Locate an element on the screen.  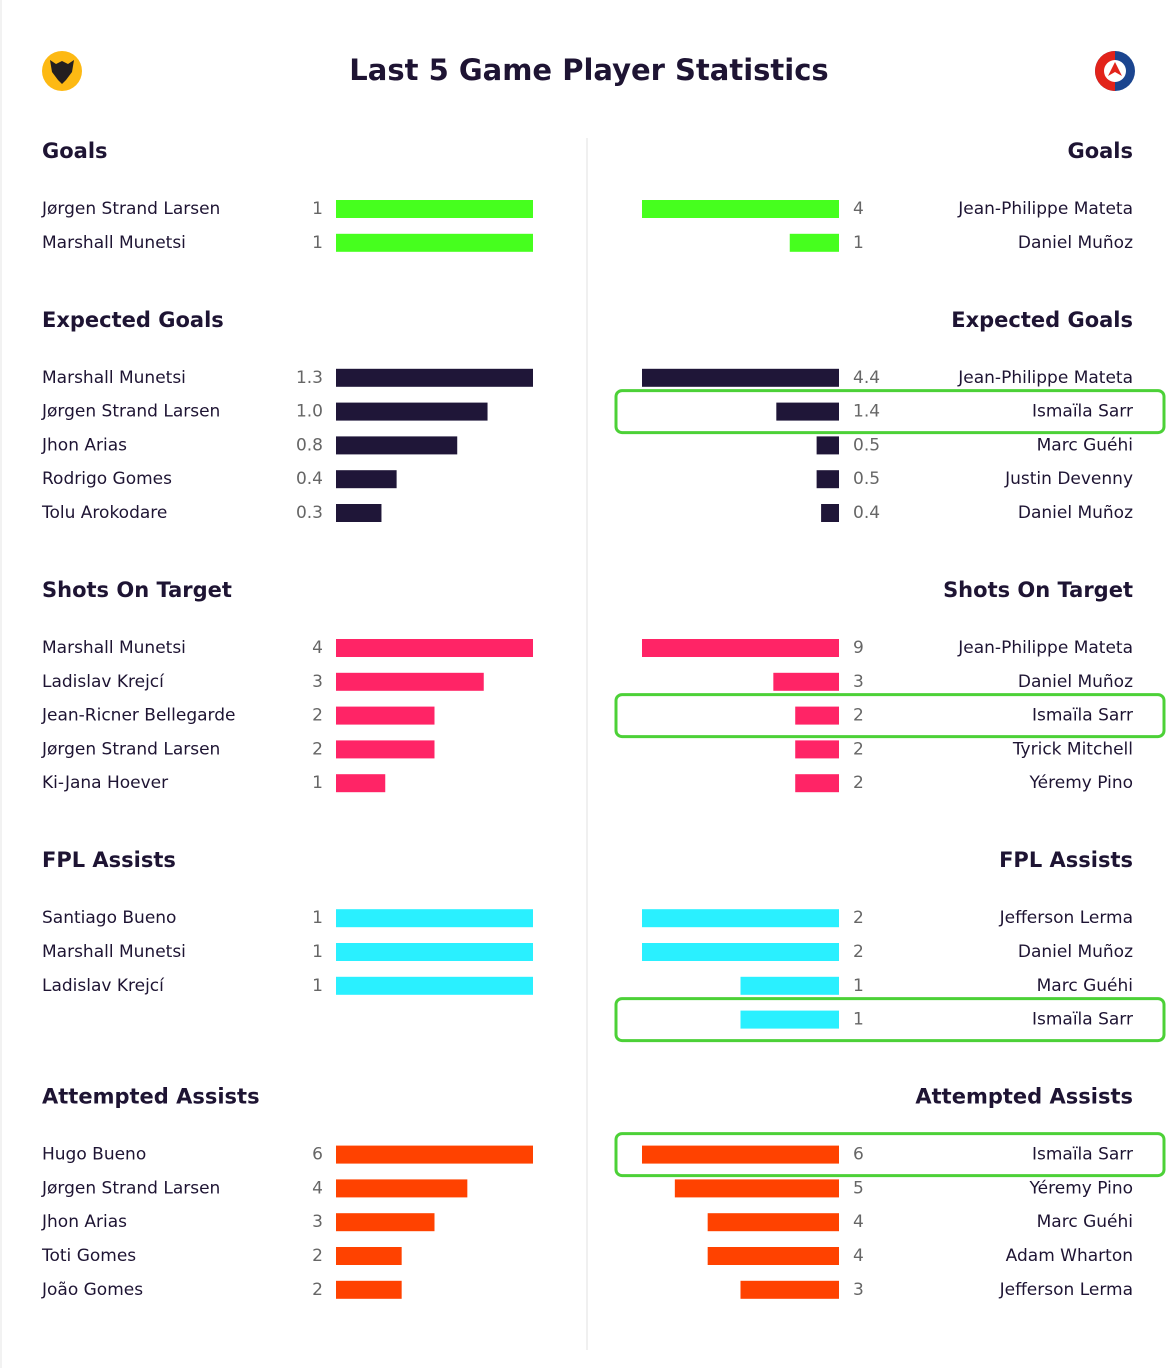
away-crest is located at coordinates (1115, 71).